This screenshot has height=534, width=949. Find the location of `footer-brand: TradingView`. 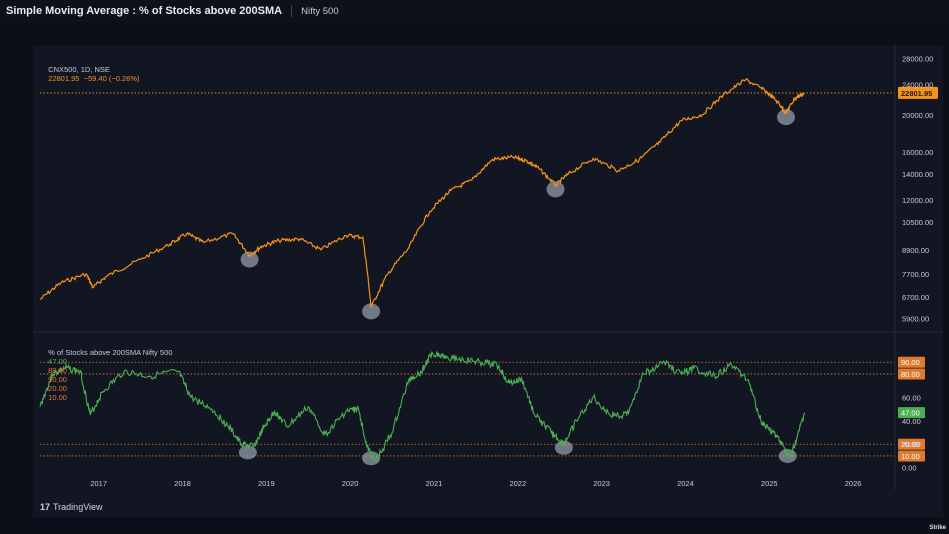

footer-brand: TradingView is located at coordinates (78, 507).